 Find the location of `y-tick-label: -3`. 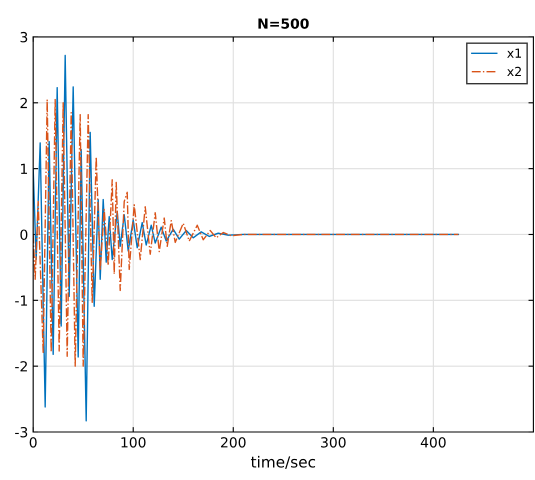

y-tick-label: -3 is located at coordinates (21, 432).